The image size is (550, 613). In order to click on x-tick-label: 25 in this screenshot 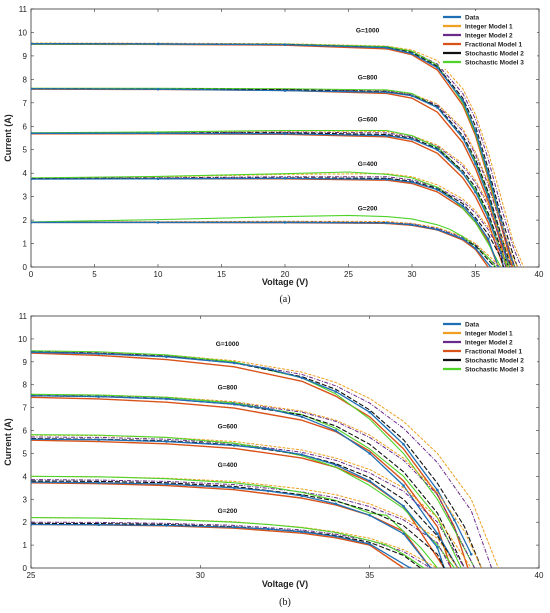, I will do `click(348, 274)`.